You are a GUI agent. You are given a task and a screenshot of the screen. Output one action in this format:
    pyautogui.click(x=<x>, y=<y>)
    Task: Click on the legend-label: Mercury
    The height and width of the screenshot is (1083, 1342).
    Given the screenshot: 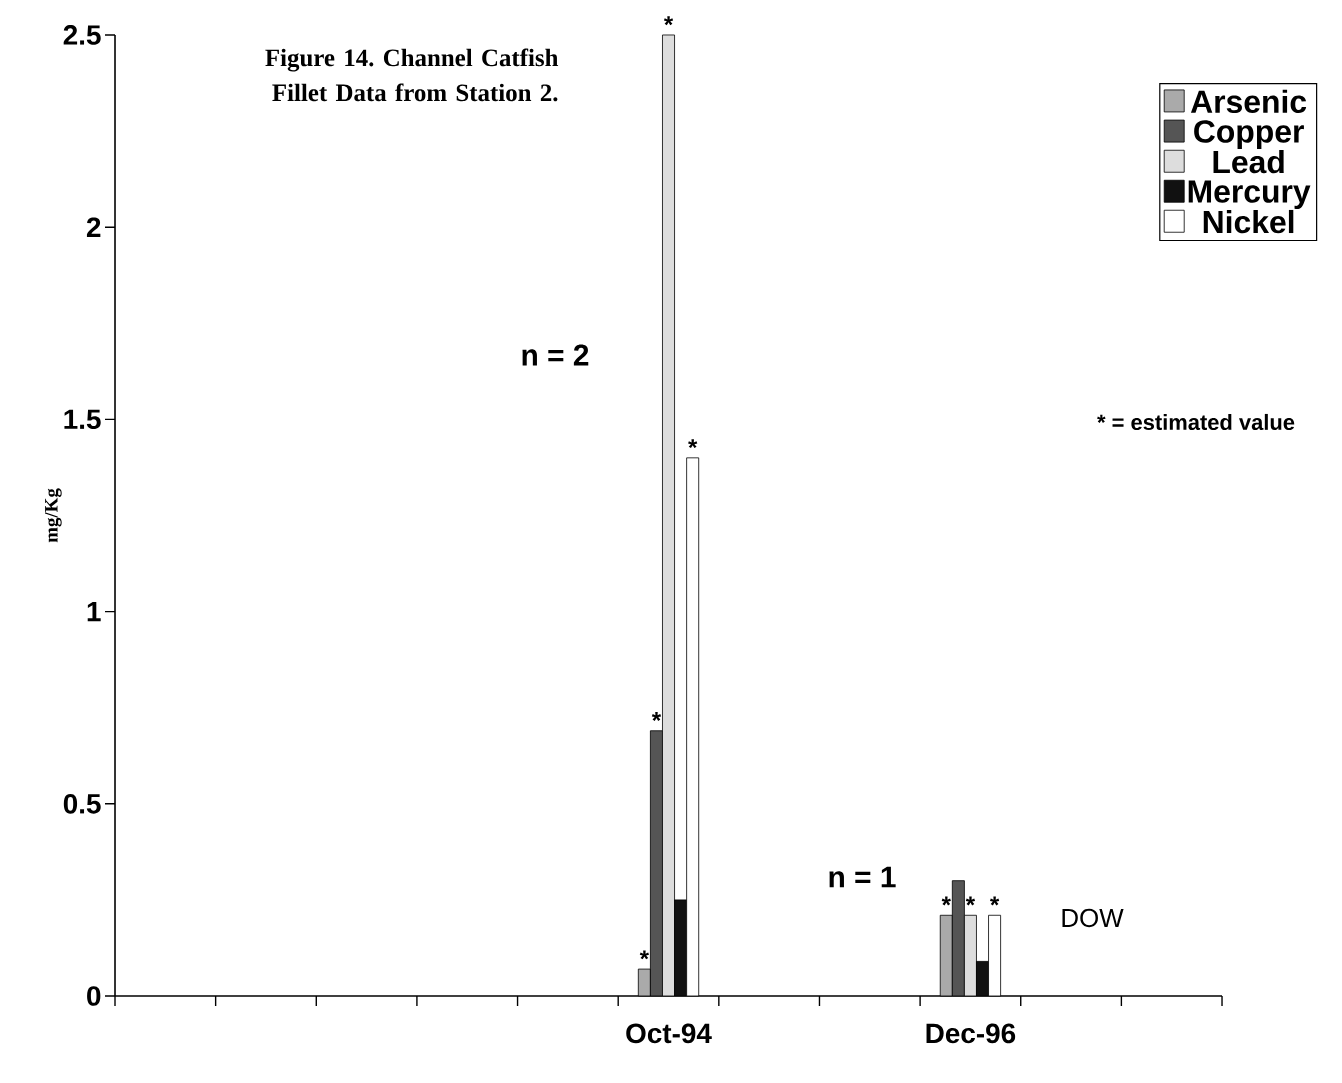 What is the action you would take?
    pyautogui.click(x=1249, y=195)
    